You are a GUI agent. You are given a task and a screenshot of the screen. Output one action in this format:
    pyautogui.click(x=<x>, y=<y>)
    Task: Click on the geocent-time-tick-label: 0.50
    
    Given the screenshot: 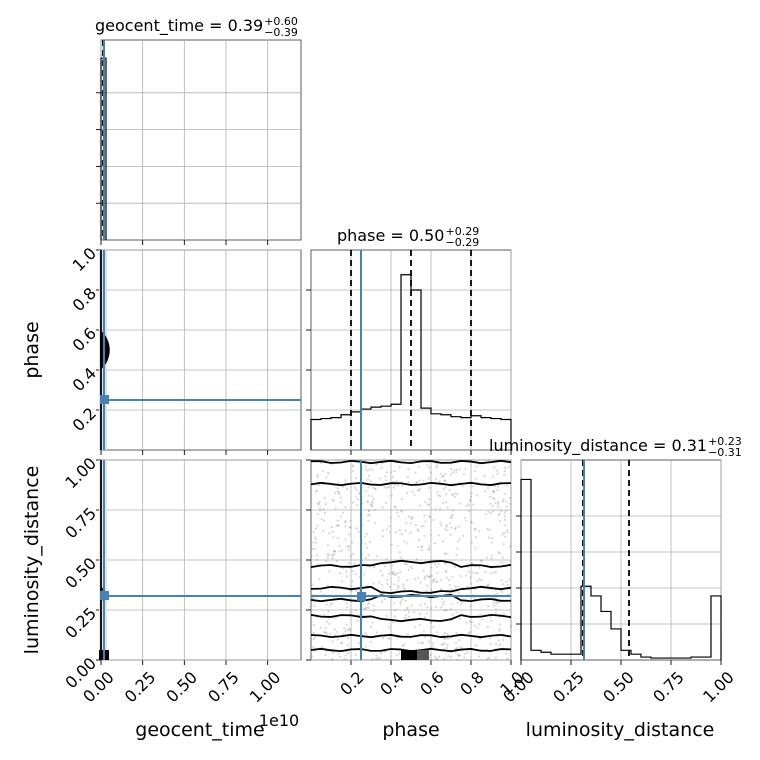 What is the action you would take?
    pyautogui.click(x=181, y=687)
    